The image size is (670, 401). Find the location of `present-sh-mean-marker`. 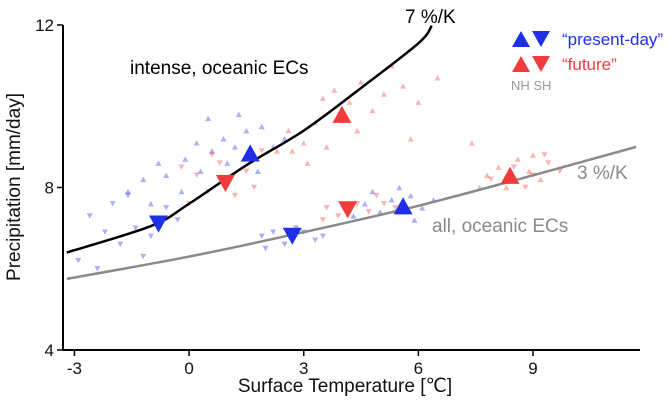

present-sh-mean-marker is located at coordinates (159, 224).